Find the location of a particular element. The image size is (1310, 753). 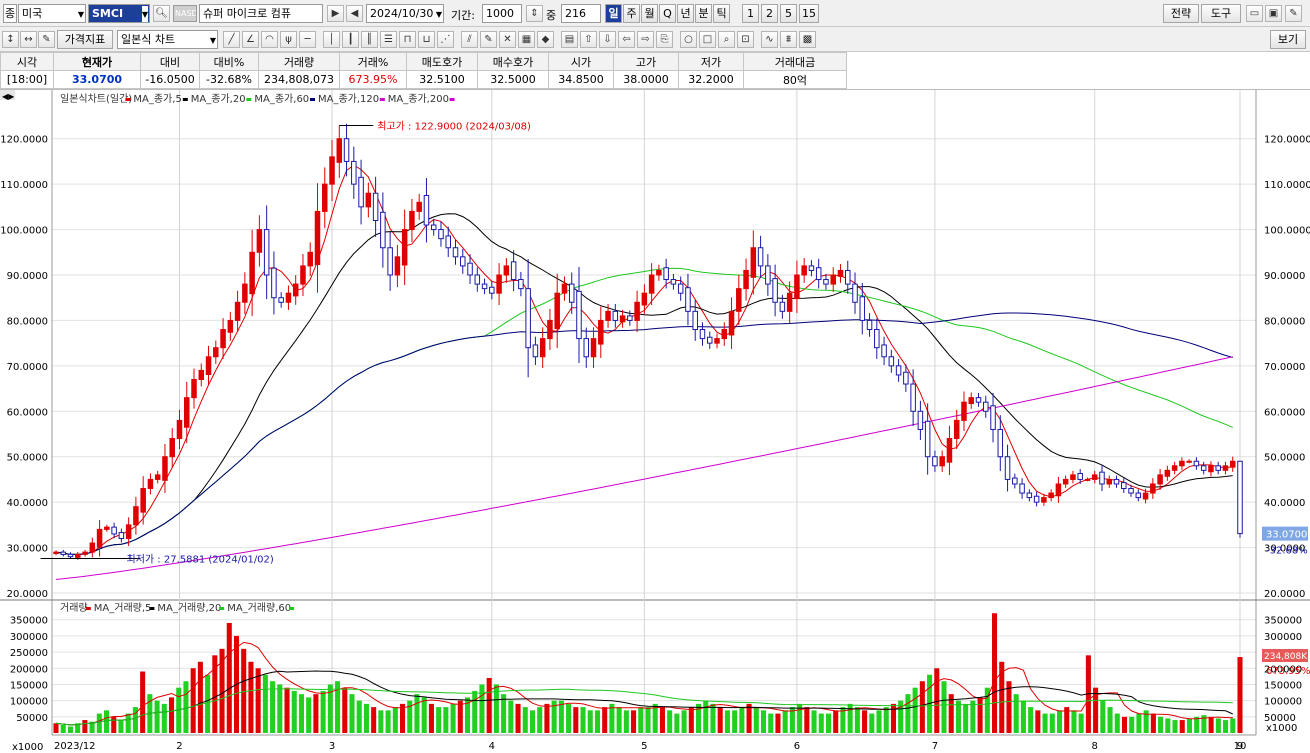

price-tick-left: 90.0000 is located at coordinates (27, 276).